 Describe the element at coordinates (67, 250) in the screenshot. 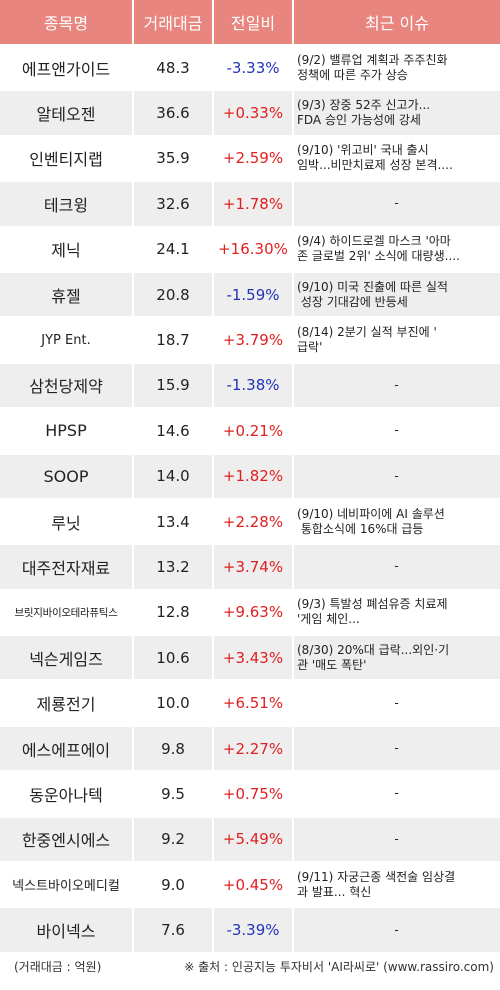

I see `stock-name: 제닉` at that location.